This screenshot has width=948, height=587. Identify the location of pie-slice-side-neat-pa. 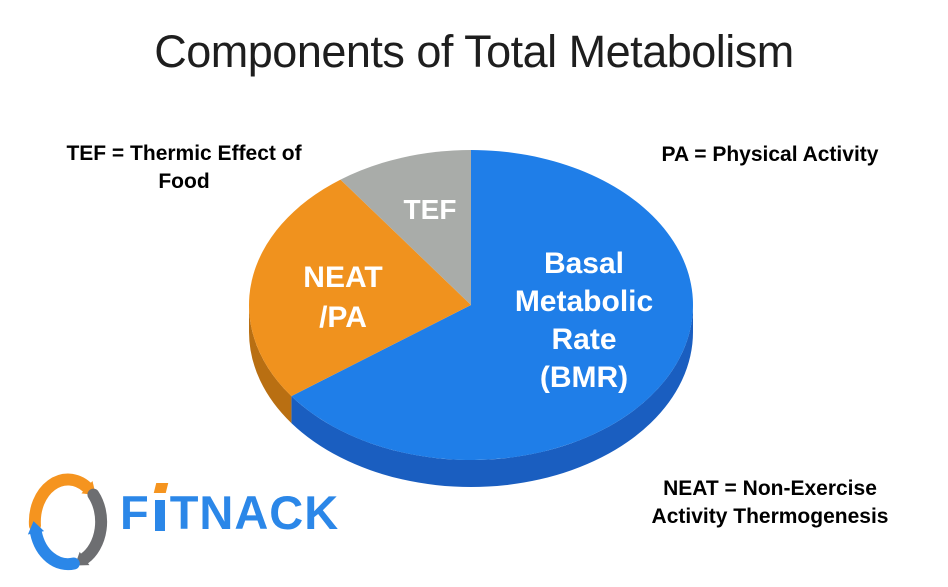
(270, 364).